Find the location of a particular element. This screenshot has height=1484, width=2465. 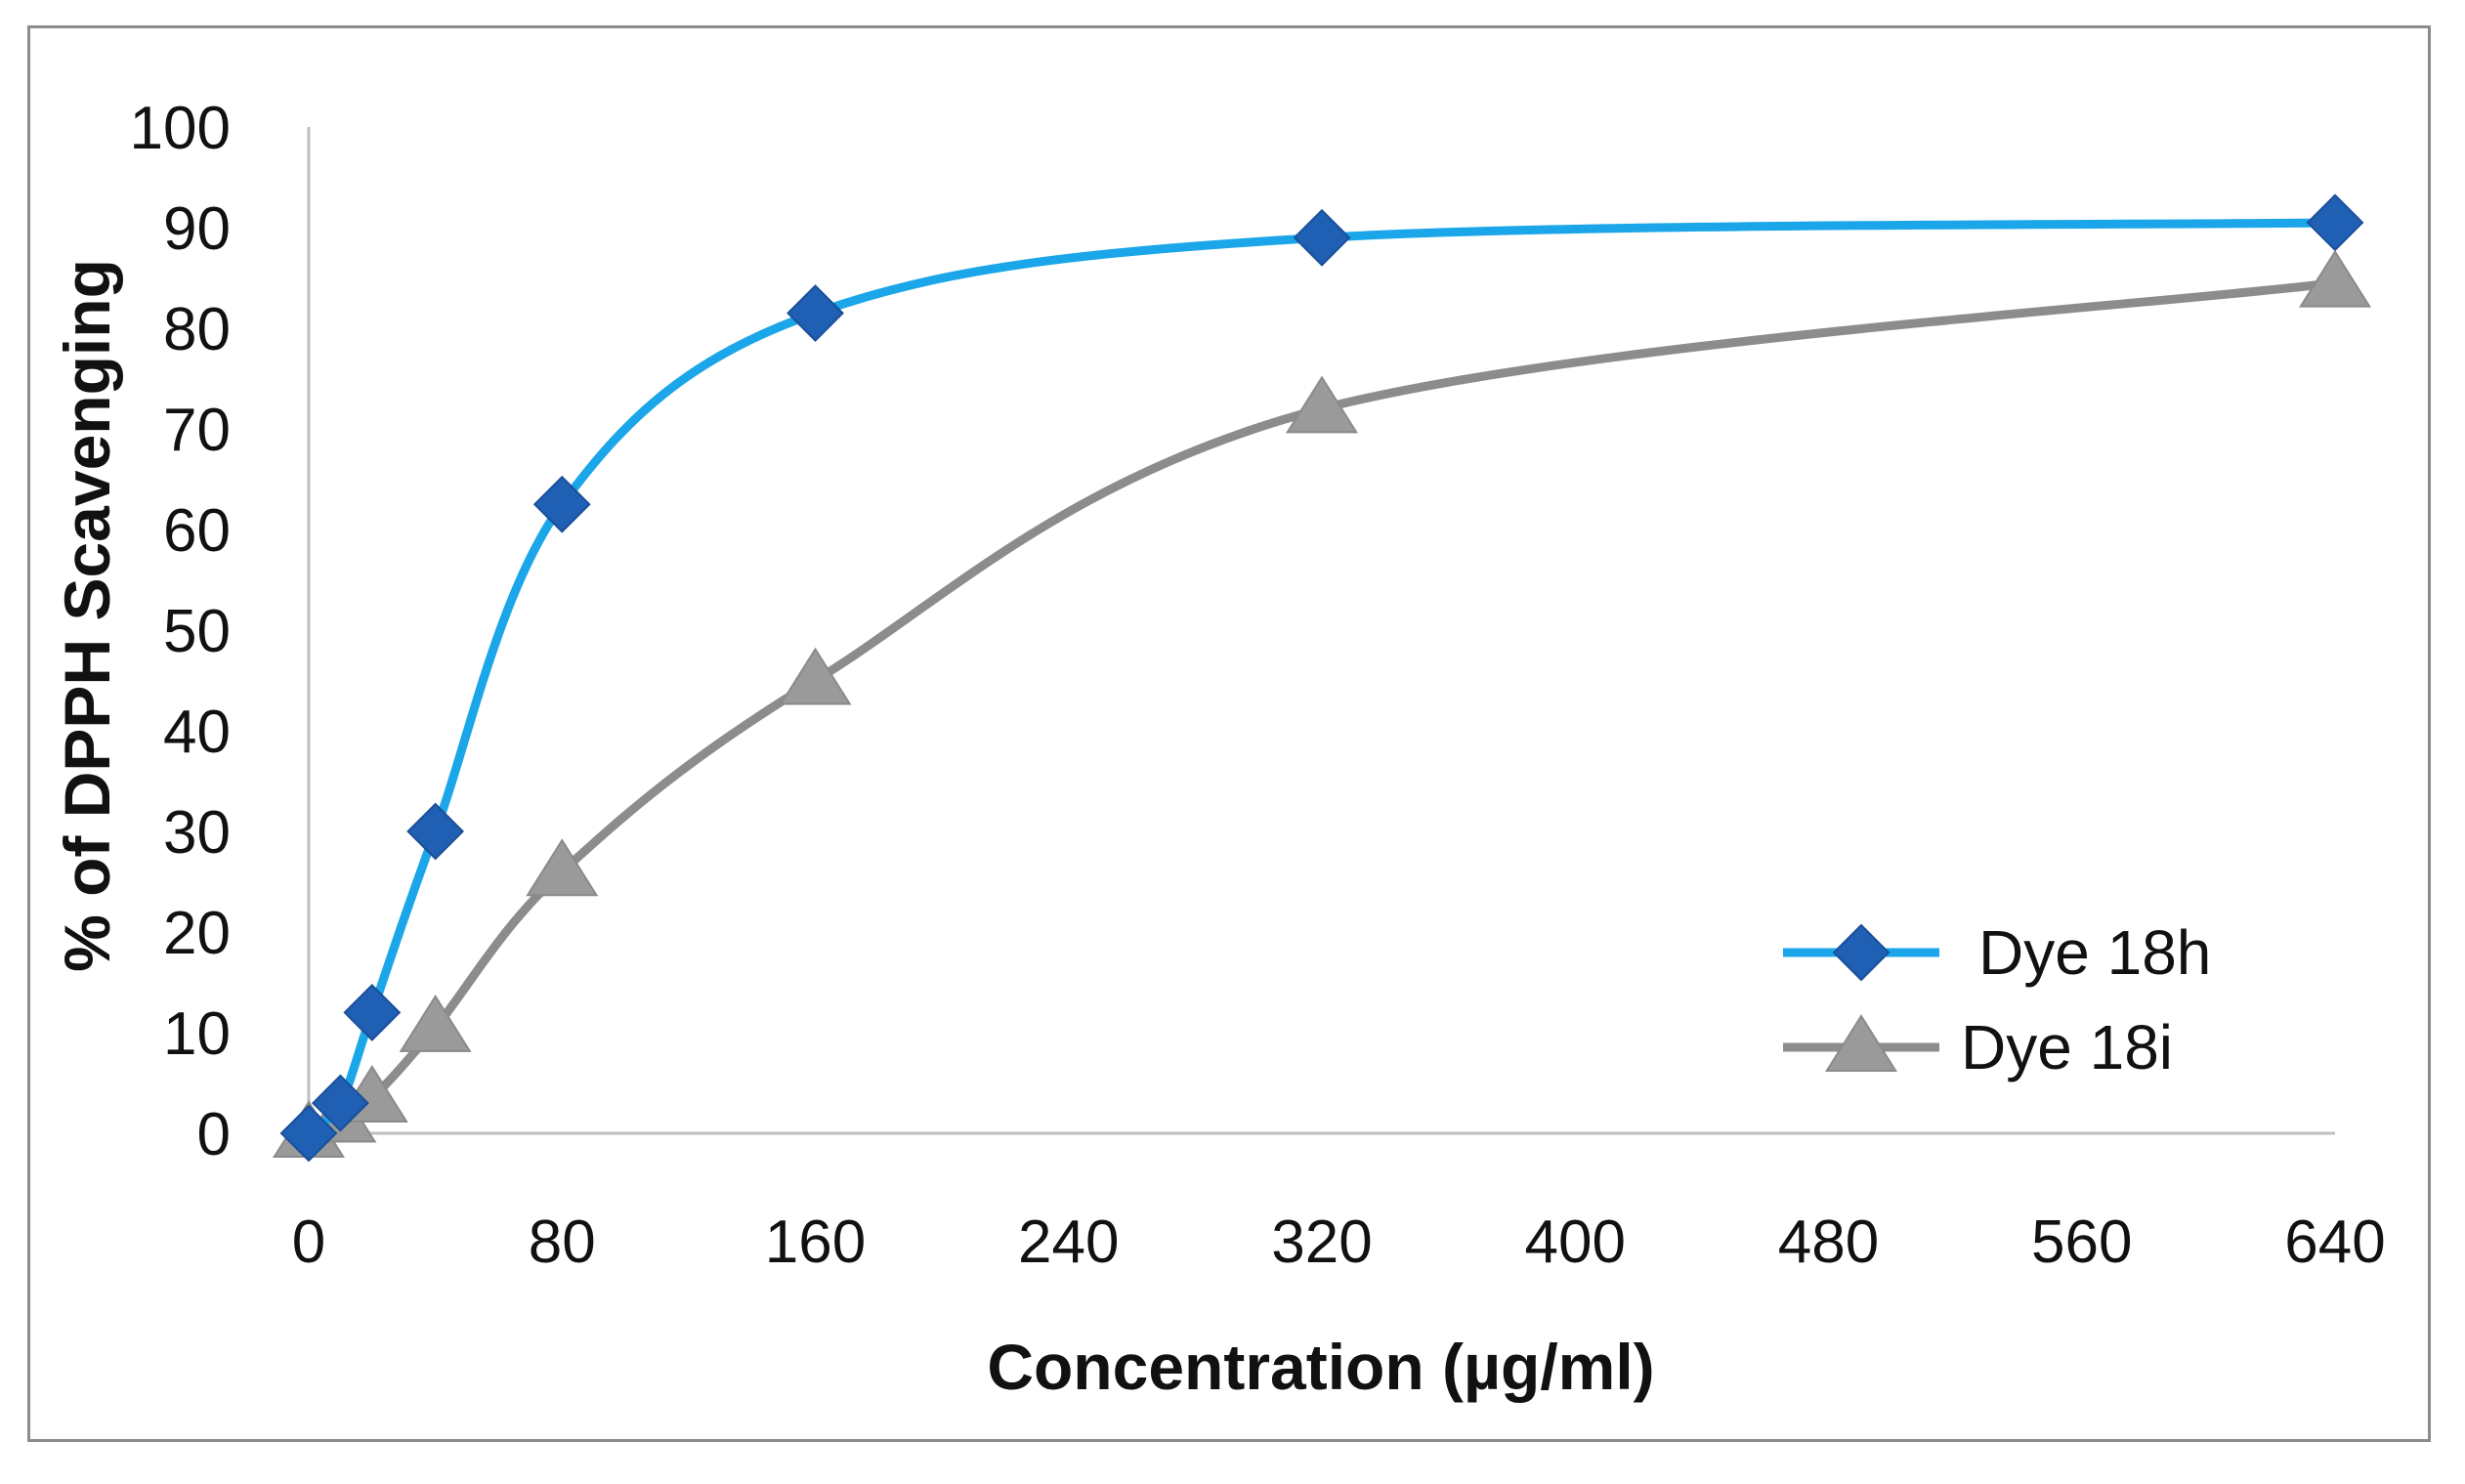

x-tick-label: 160 is located at coordinates (815, 1242).